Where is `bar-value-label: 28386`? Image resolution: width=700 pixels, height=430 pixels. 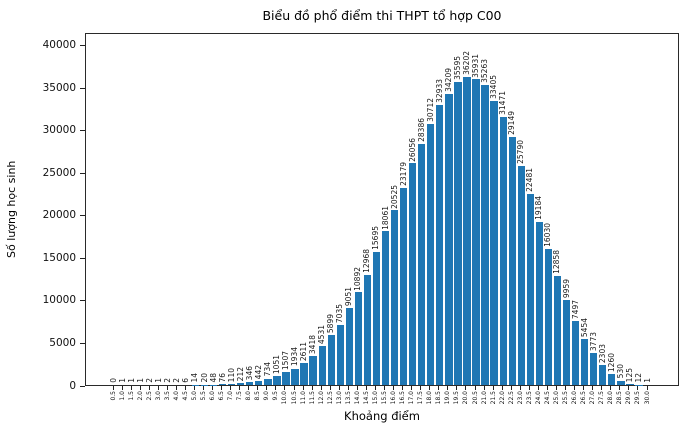
bar-value-label: 28386 is located at coordinates (421, 129).